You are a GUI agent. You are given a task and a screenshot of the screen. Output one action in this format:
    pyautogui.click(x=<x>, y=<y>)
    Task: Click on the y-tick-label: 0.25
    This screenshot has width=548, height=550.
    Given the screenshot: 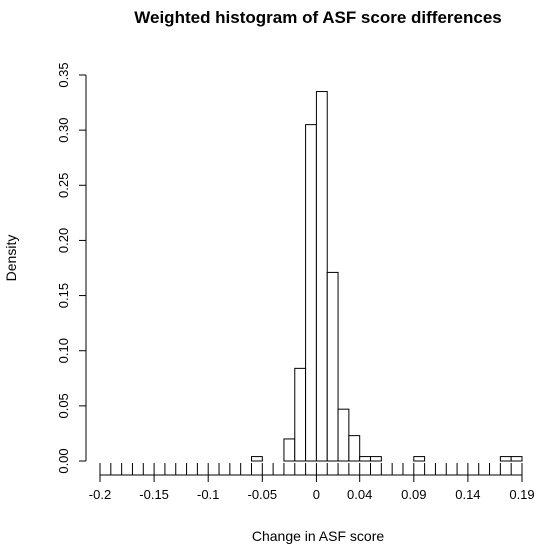 What is the action you would take?
    pyautogui.click(x=63, y=185)
    